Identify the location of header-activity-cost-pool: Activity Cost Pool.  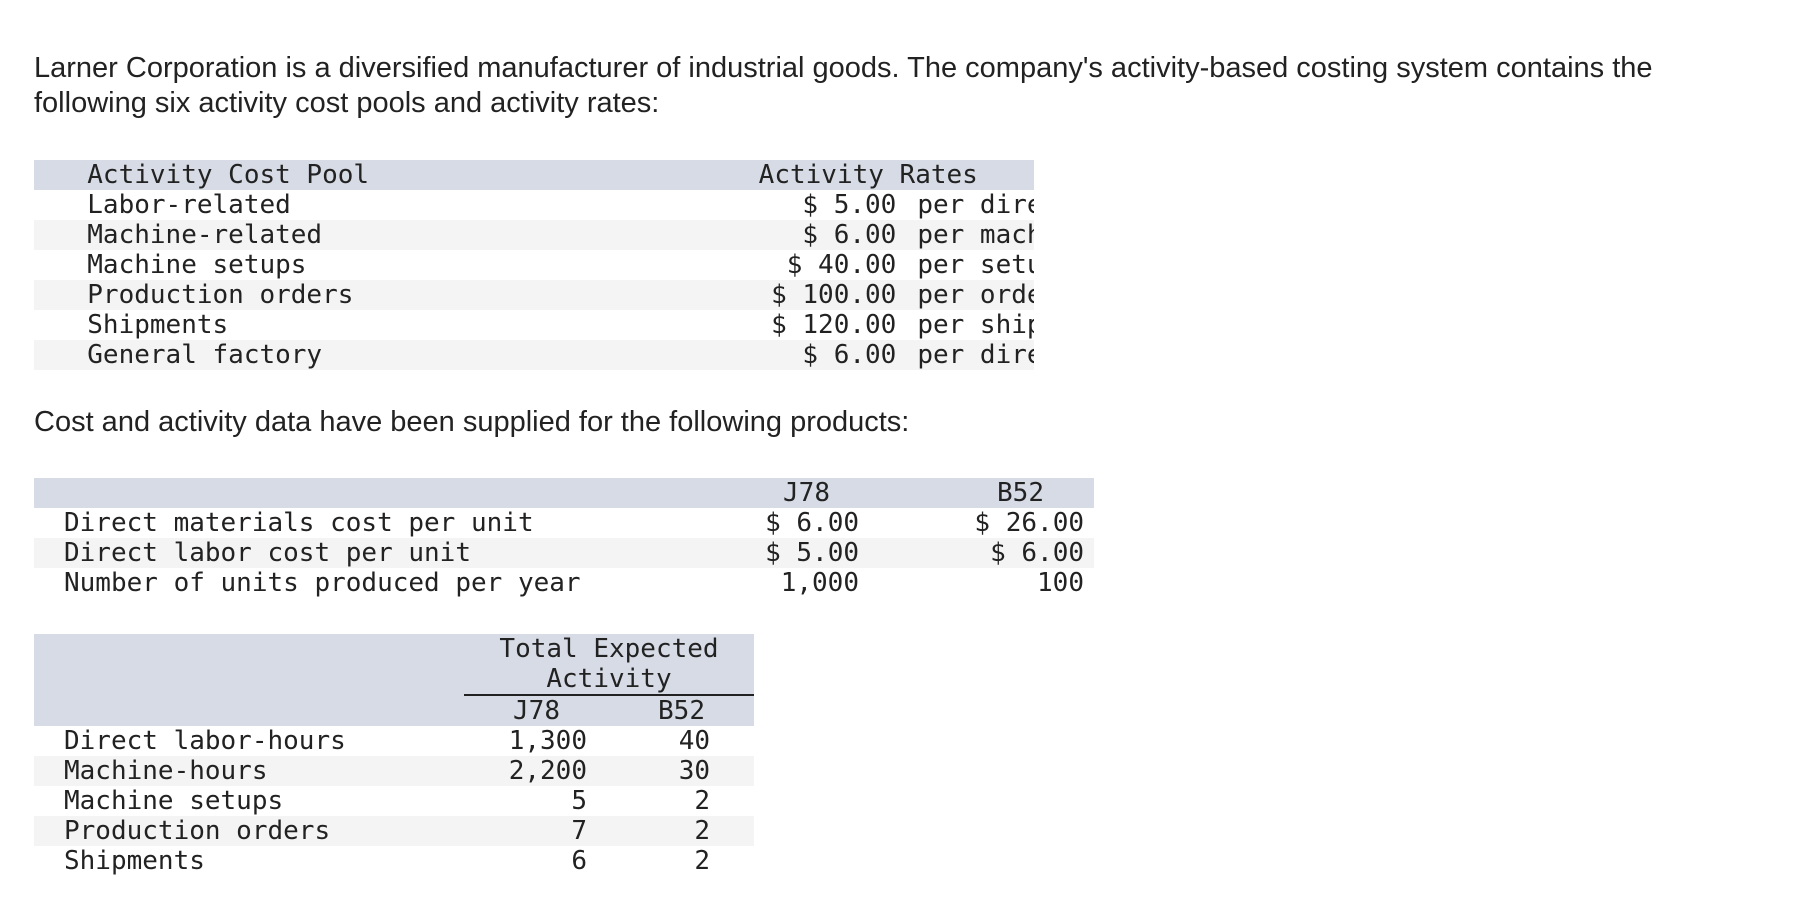
(228, 175).